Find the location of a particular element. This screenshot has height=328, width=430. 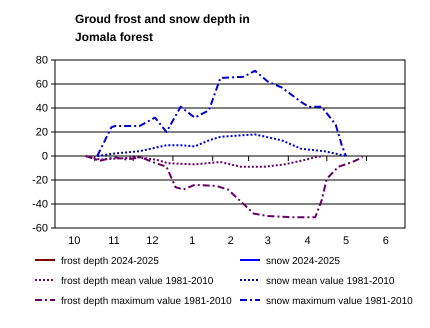

y-tick-label: 0 is located at coordinates (45, 156).